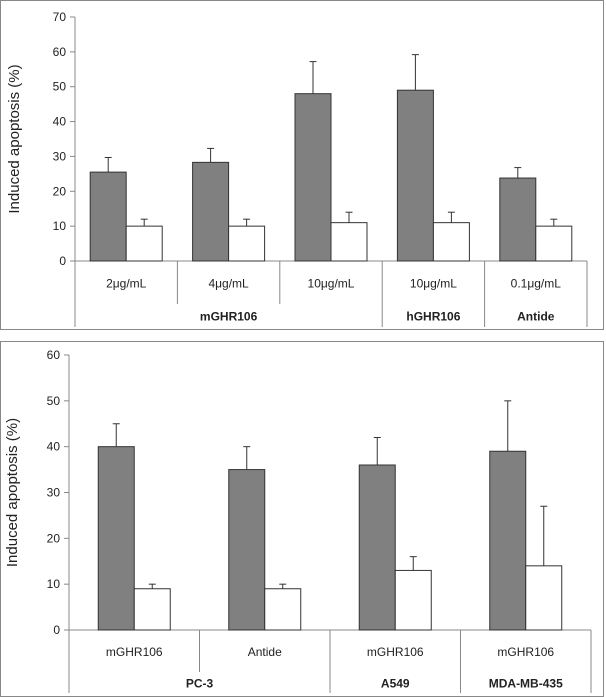 This screenshot has height=697, width=606. Describe the element at coordinates (526, 684) in the screenshot. I see `group-label: MDA-MB-435` at that location.